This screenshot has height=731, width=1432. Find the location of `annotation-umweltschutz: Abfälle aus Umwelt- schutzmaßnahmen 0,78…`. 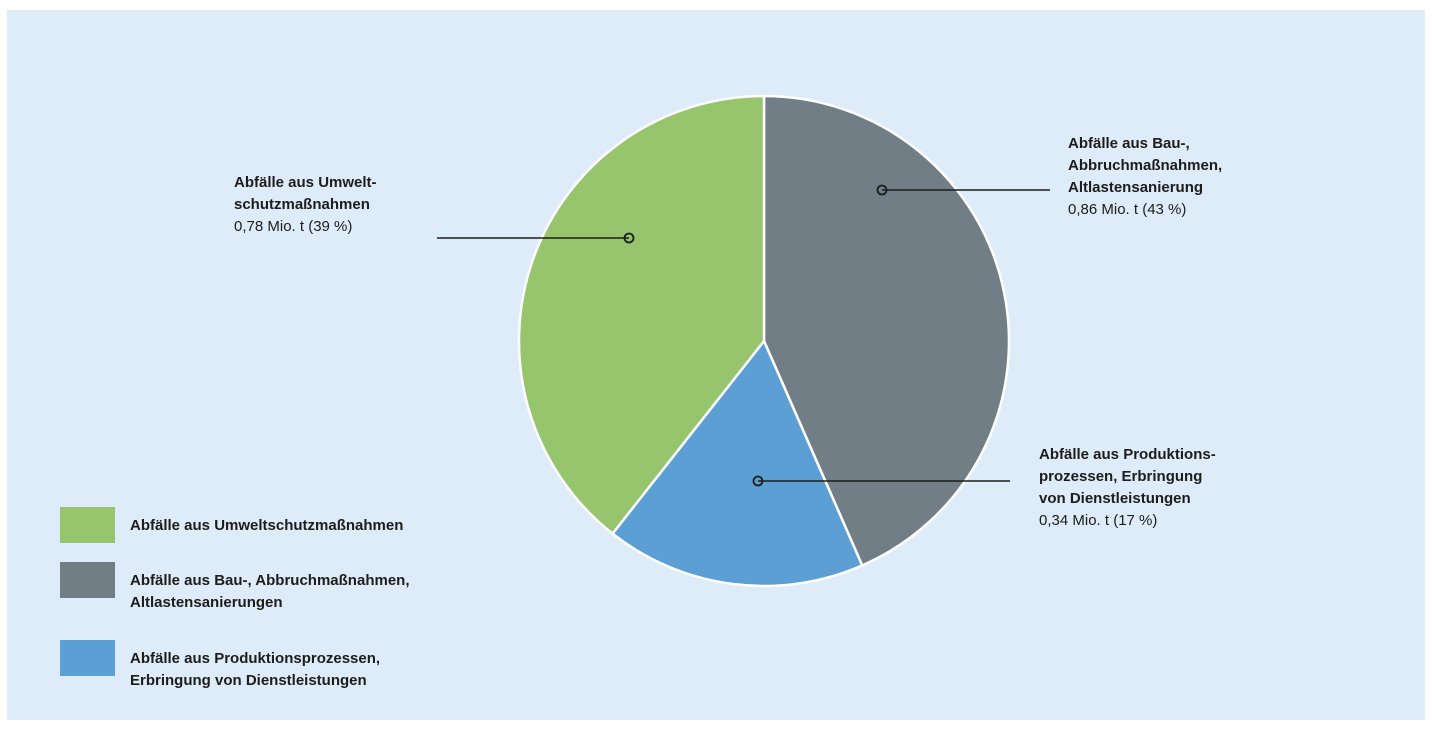

annotation-umweltschutz: Abfälle aus Umwelt- schutzmaßnahmen 0,78… is located at coordinates (305, 205).